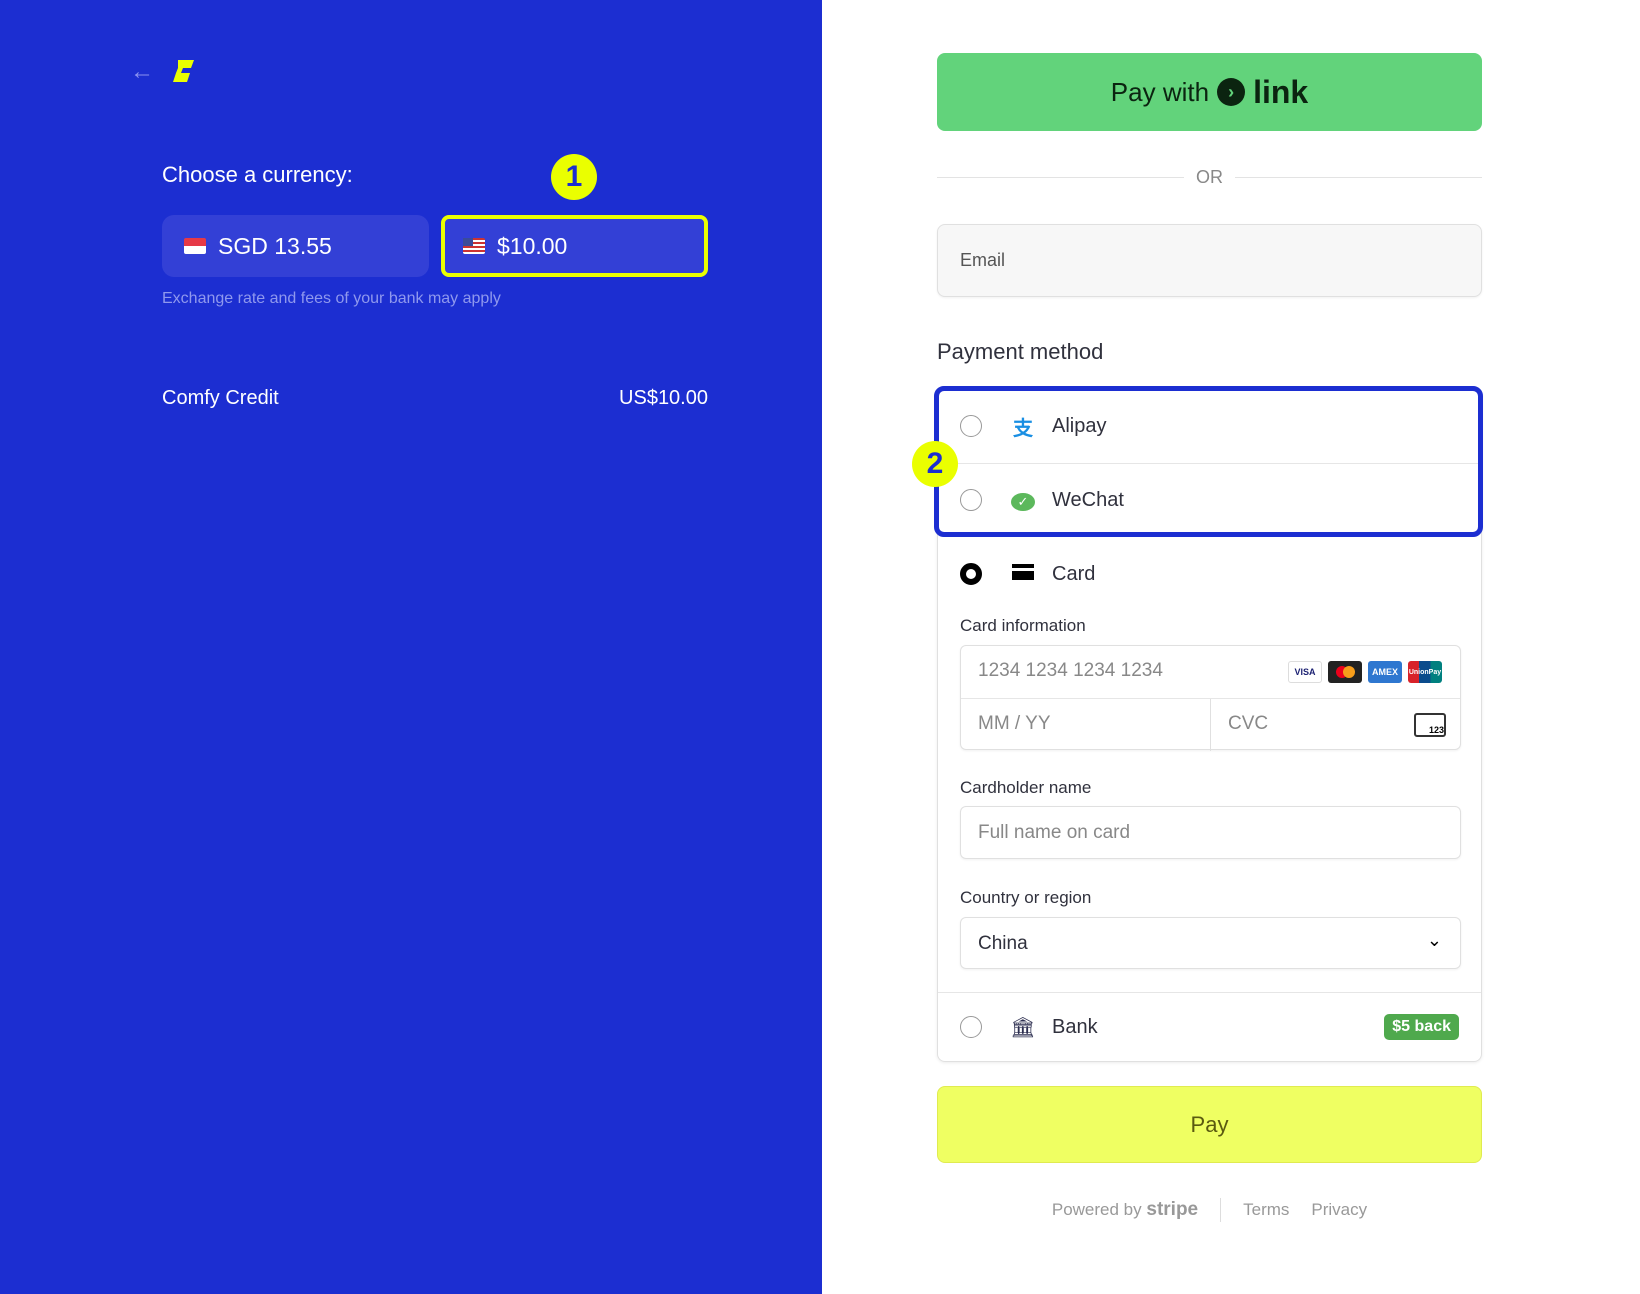 The height and width of the screenshot is (1294, 1640). What do you see at coordinates (1088, 499) in the screenshot?
I see `method-label: WeChat` at bounding box center [1088, 499].